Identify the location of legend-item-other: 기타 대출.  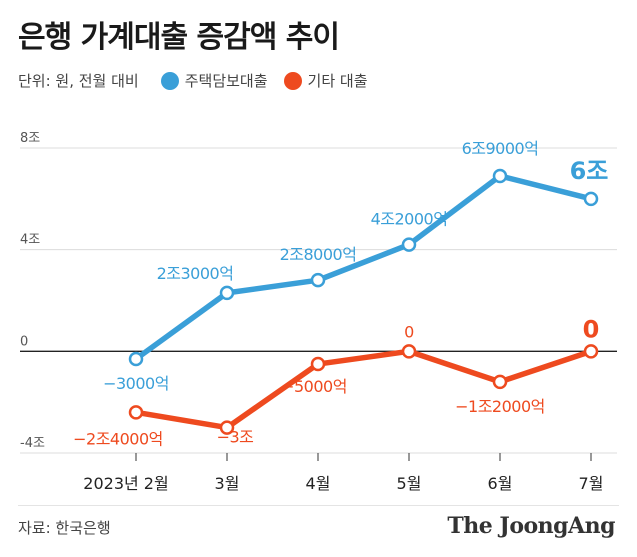
(325, 80).